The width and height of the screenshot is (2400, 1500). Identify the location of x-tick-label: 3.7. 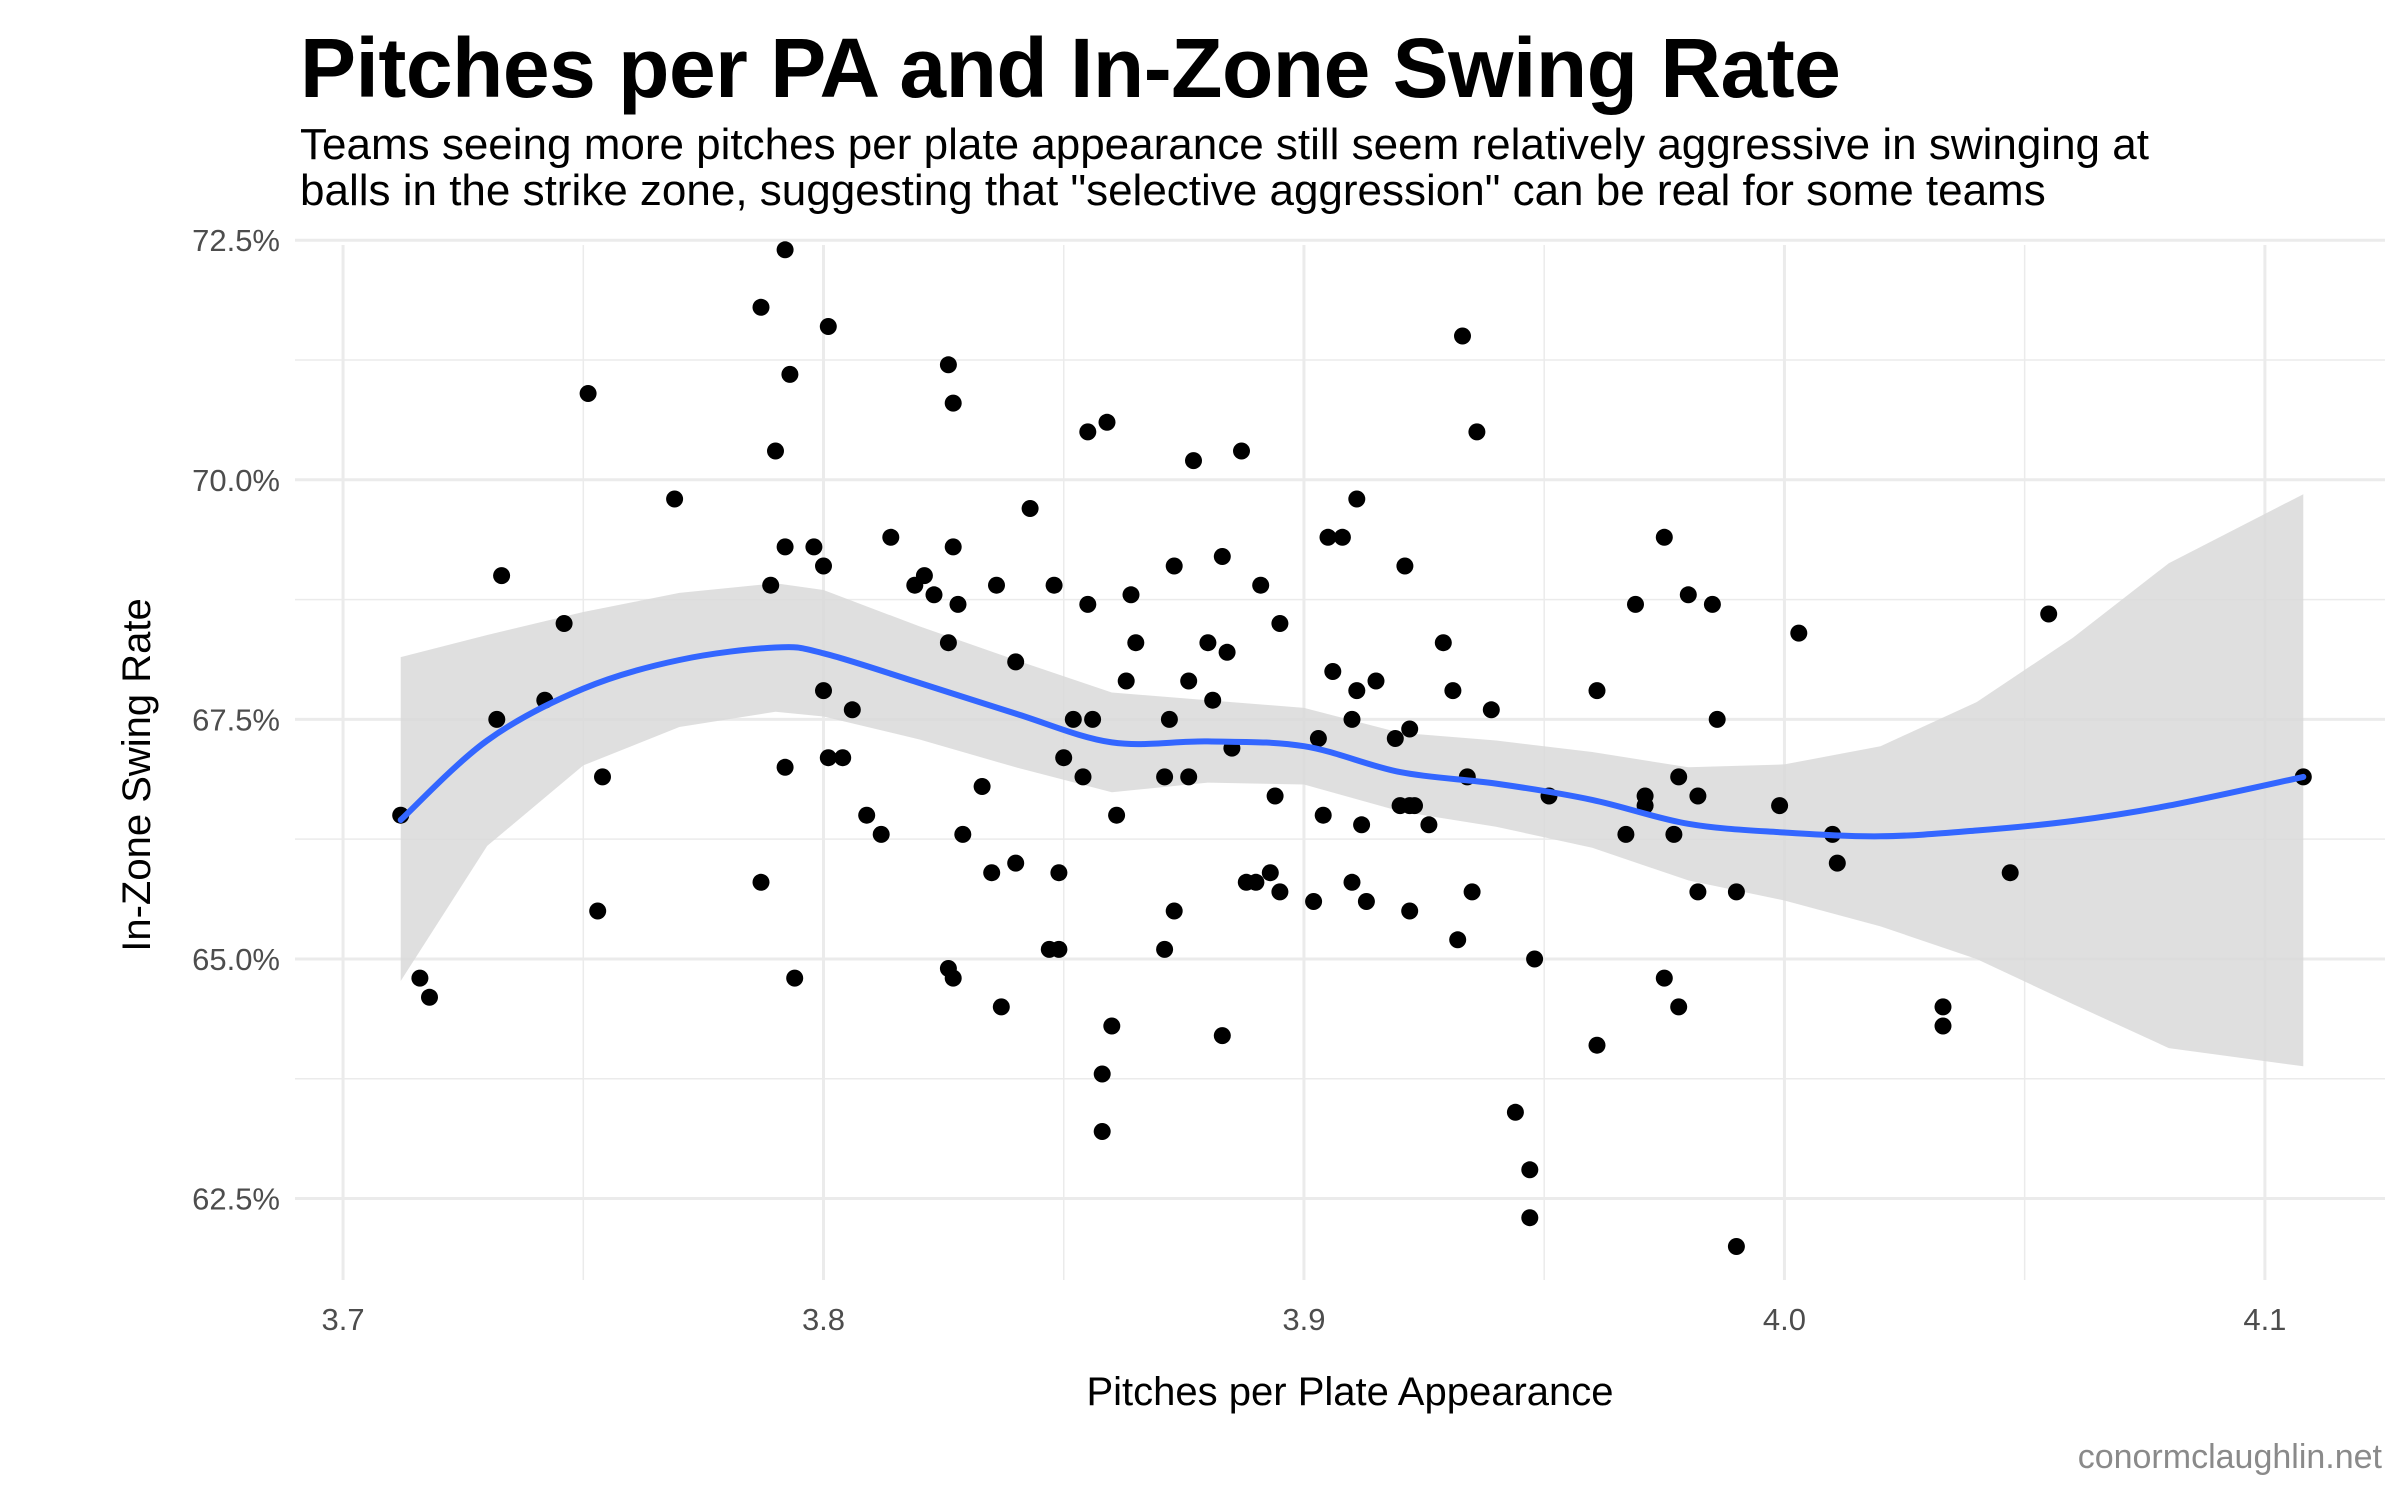
(342, 1319).